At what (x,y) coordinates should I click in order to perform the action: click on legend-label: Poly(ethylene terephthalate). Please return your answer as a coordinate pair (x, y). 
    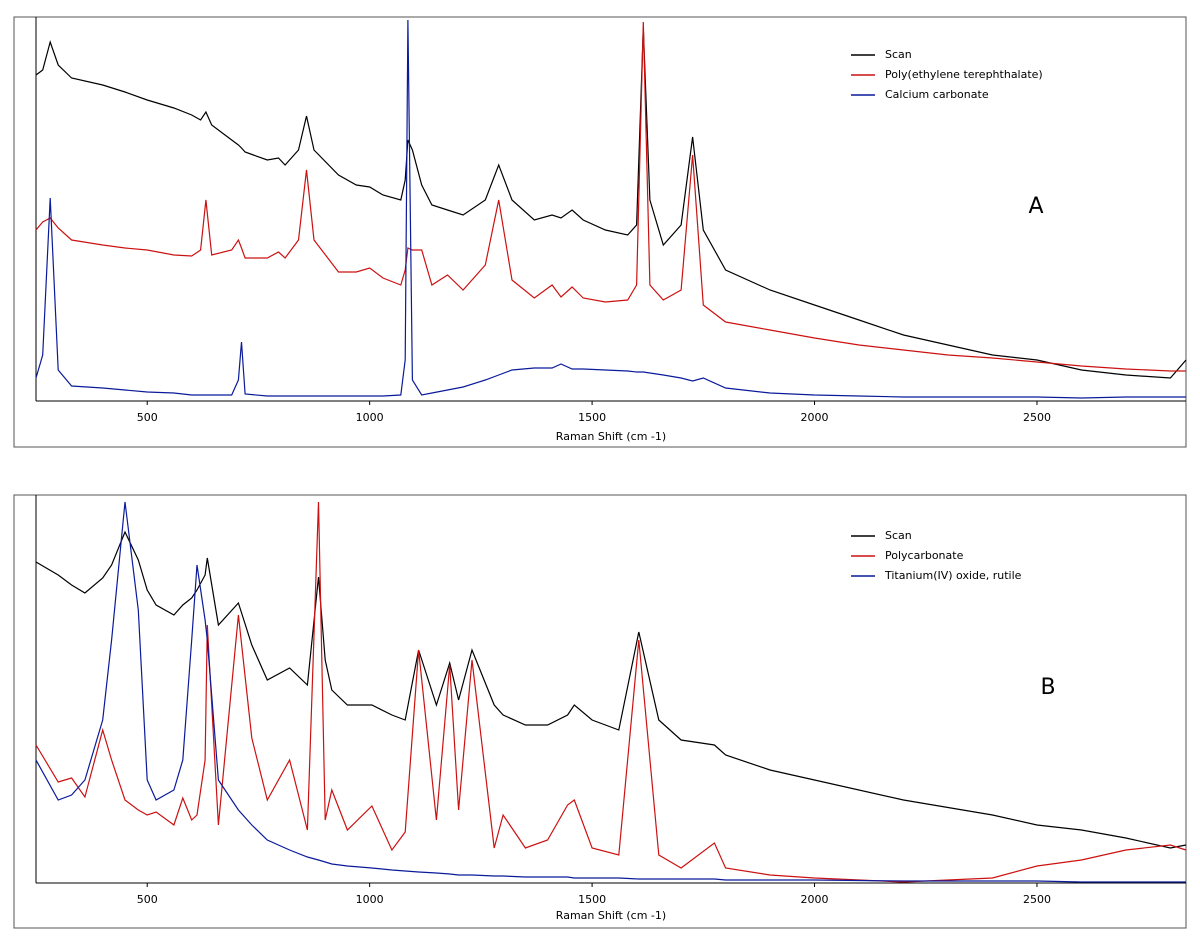
    Looking at the image, I should click on (964, 74).